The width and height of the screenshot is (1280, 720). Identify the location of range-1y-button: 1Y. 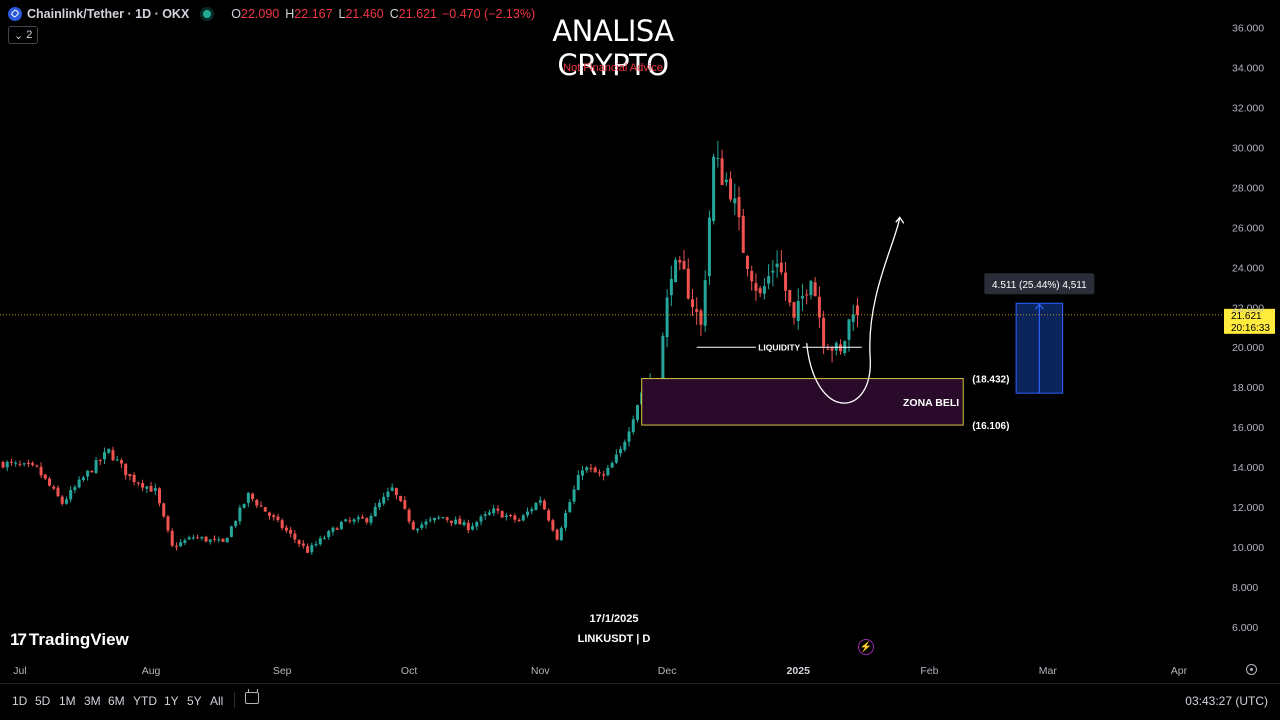
(171, 701).